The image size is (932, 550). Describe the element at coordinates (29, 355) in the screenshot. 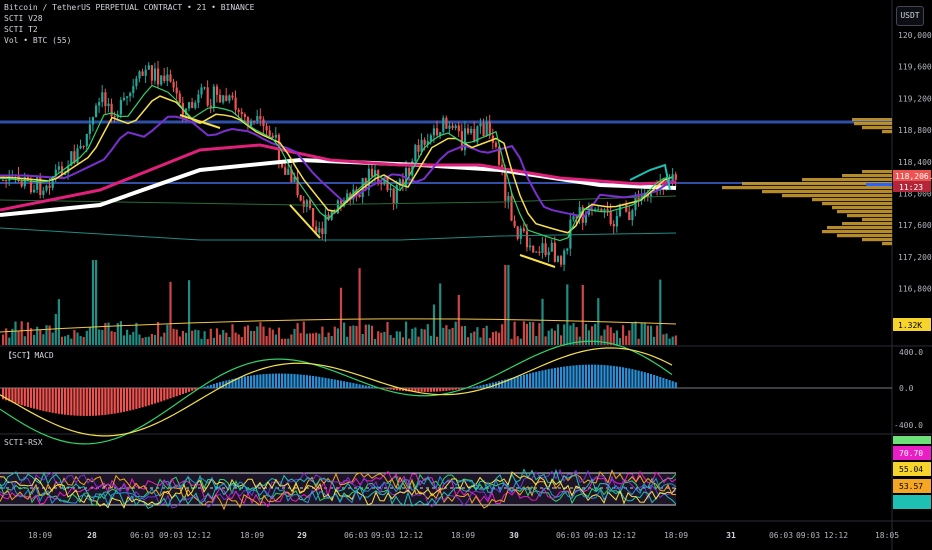

I see `macd-pane-label: 【SCT】MACD` at that location.